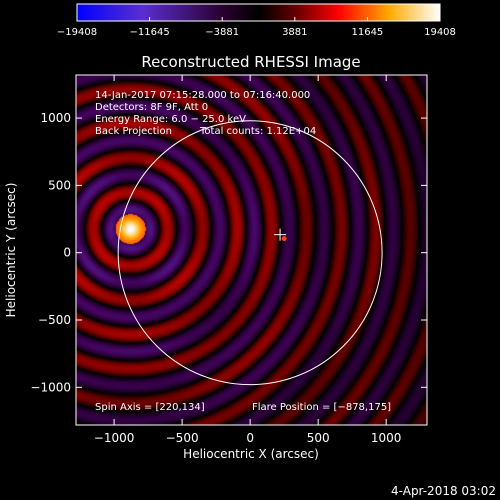 Image resolution: width=500 pixels, height=500 pixels. I want to click on x-tick-label: 0, so click(250, 438).